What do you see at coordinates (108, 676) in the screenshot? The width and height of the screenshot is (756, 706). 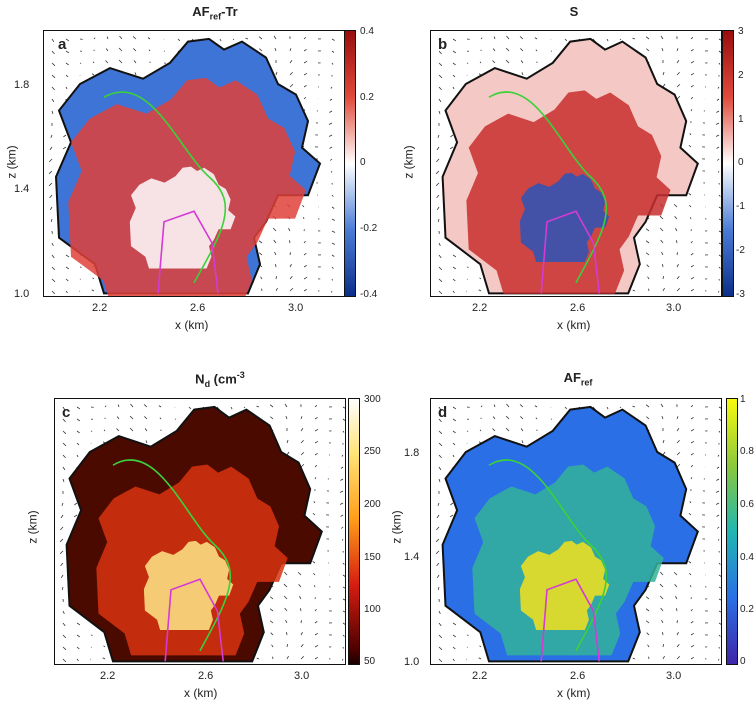 I see `xtick-c: 2.2` at bounding box center [108, 676].